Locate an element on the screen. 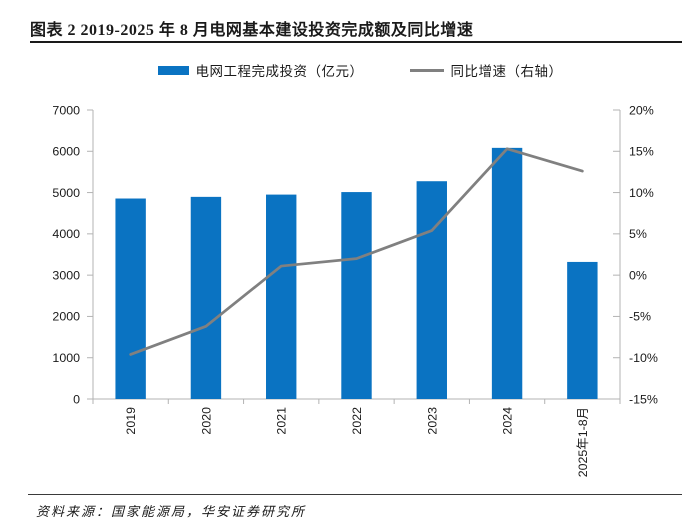  left-axis-label: 3000 is located at coordinates (66, 275).